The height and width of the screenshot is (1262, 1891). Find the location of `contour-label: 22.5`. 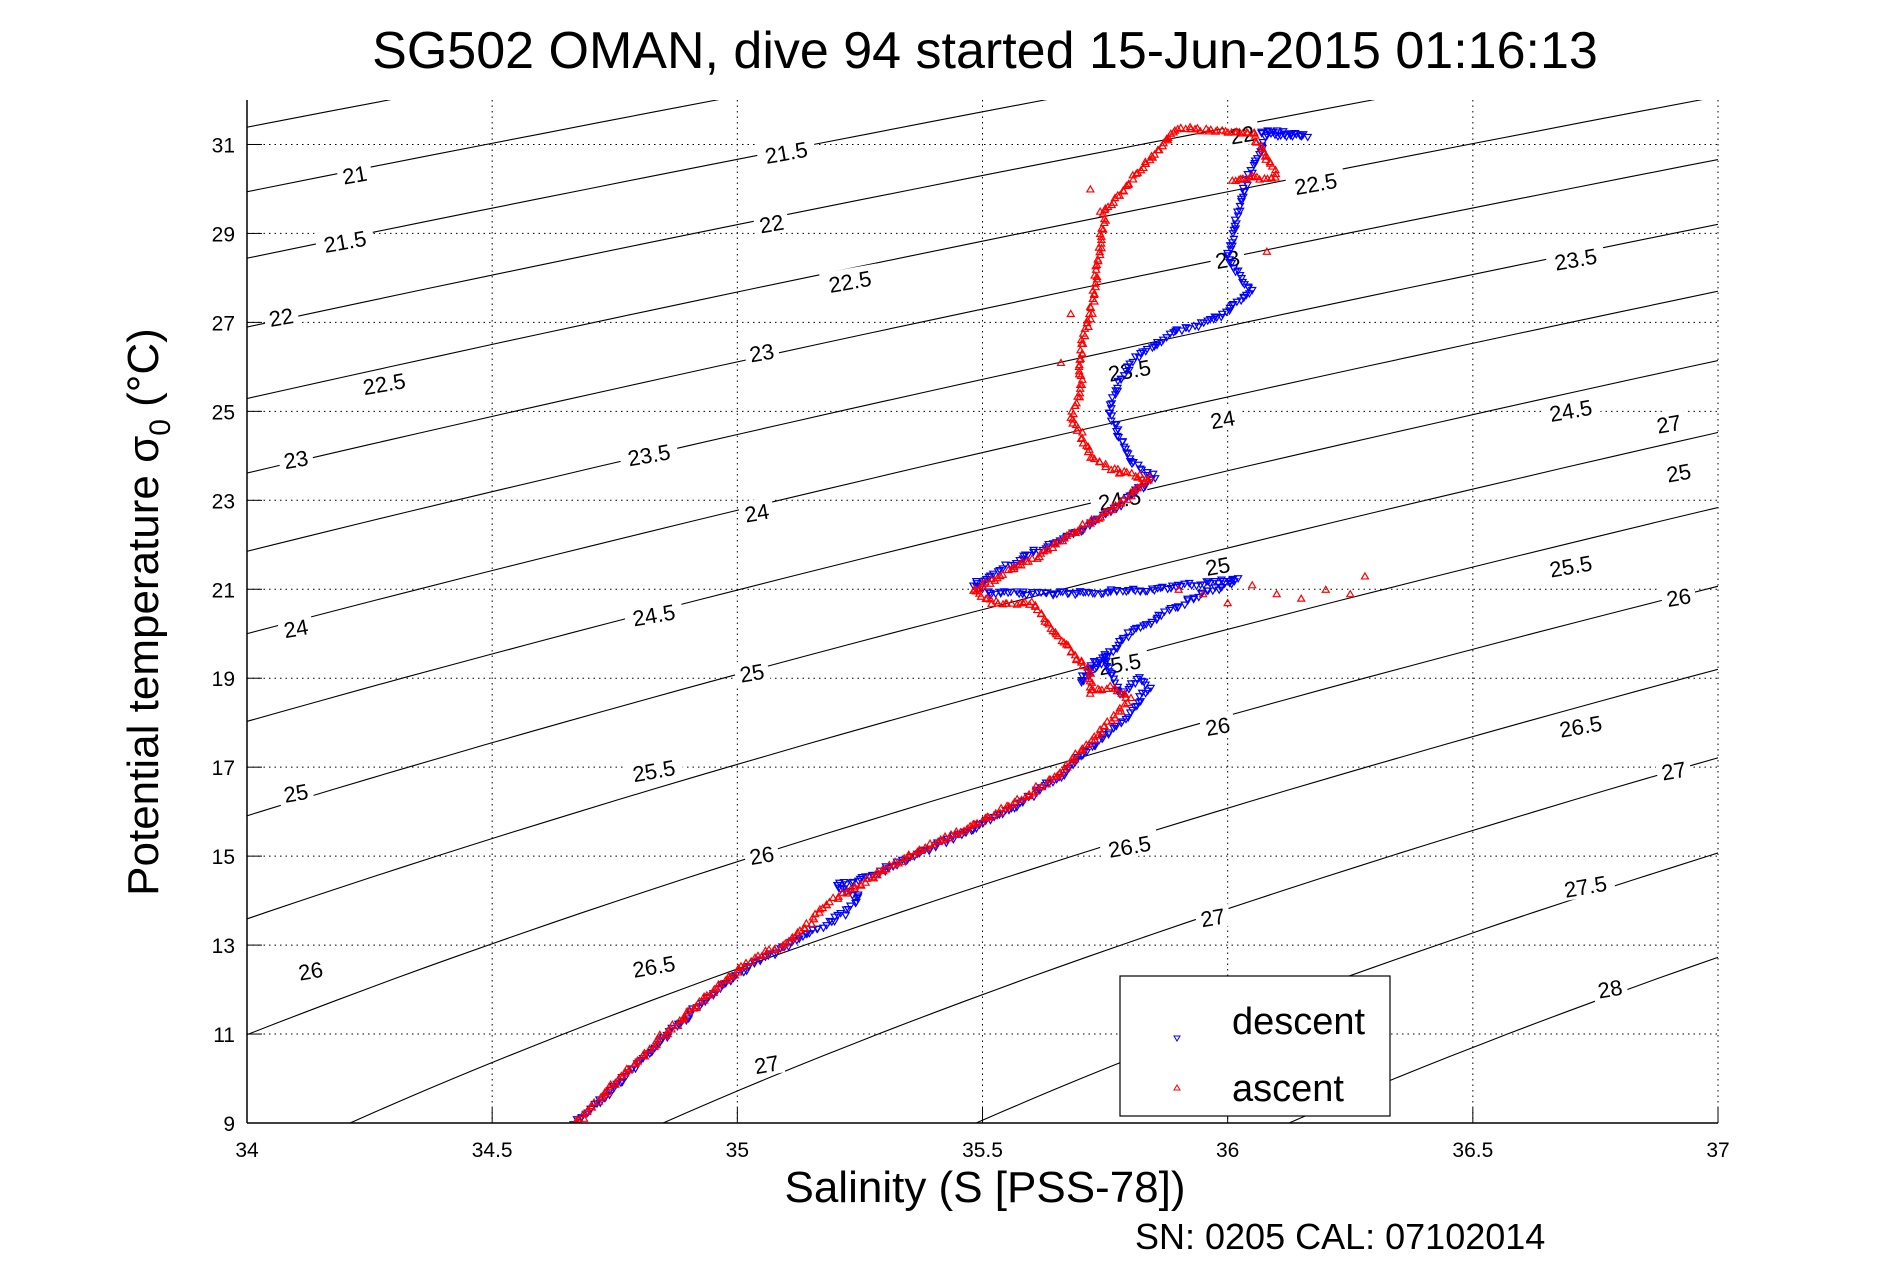

contour-label: 22.5 is located at coordinates (850, 280).